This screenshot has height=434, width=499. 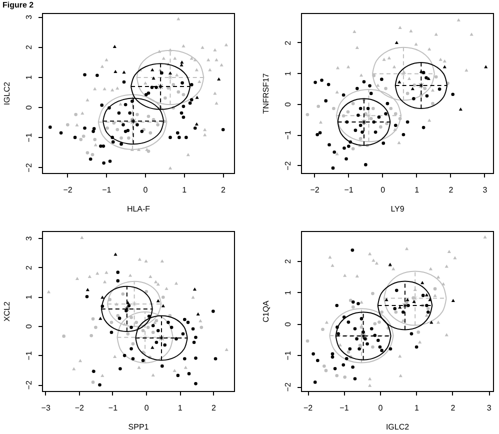 What do you see at coordinates (266, 311) in the screenshot?
I see `y-axis-title: C1QA` at bounding box center [266, 311].